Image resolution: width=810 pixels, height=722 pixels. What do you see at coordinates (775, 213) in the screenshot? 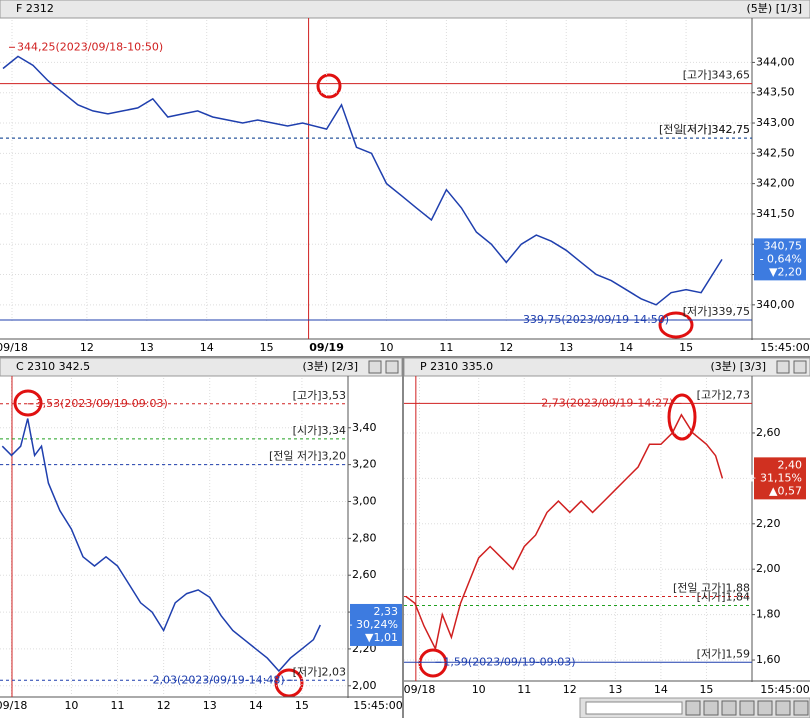
I see `y-tick-label: 341,50` at bounding box center [775, 213].